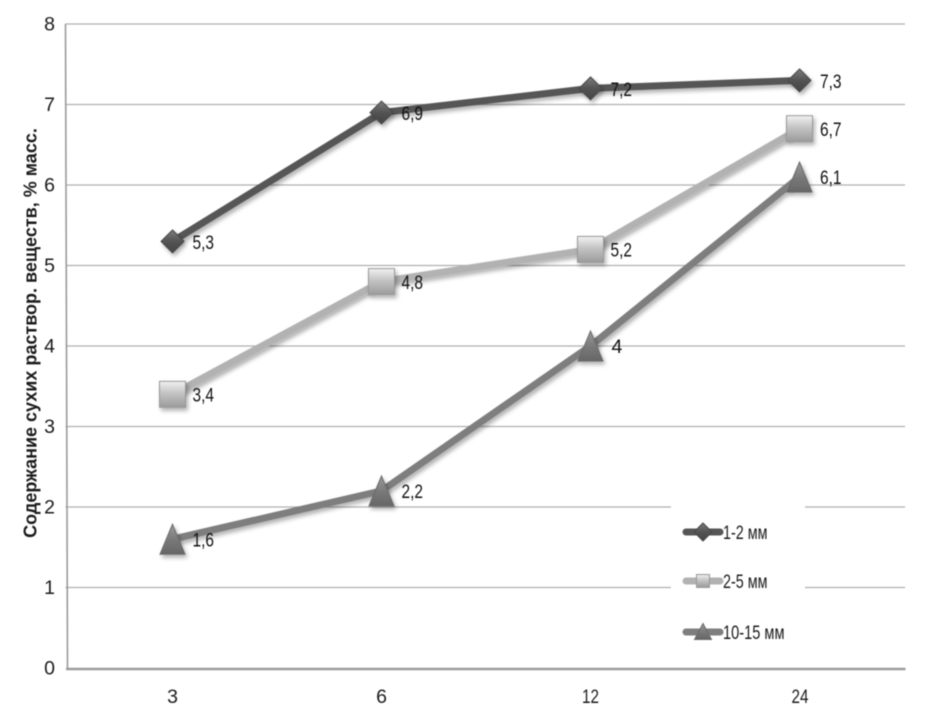 The width and height of the screenshot is (942, 712). I want to click on svg-text: 6,9, so click(413, 114).